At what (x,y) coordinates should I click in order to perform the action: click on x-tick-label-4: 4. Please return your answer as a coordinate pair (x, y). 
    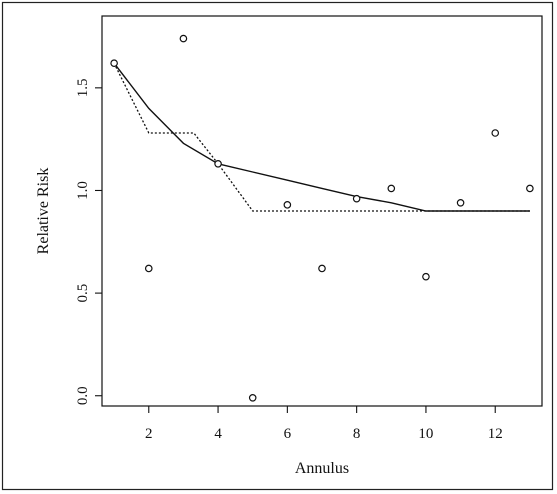
    Looking at the image, I should click on (218, 434).